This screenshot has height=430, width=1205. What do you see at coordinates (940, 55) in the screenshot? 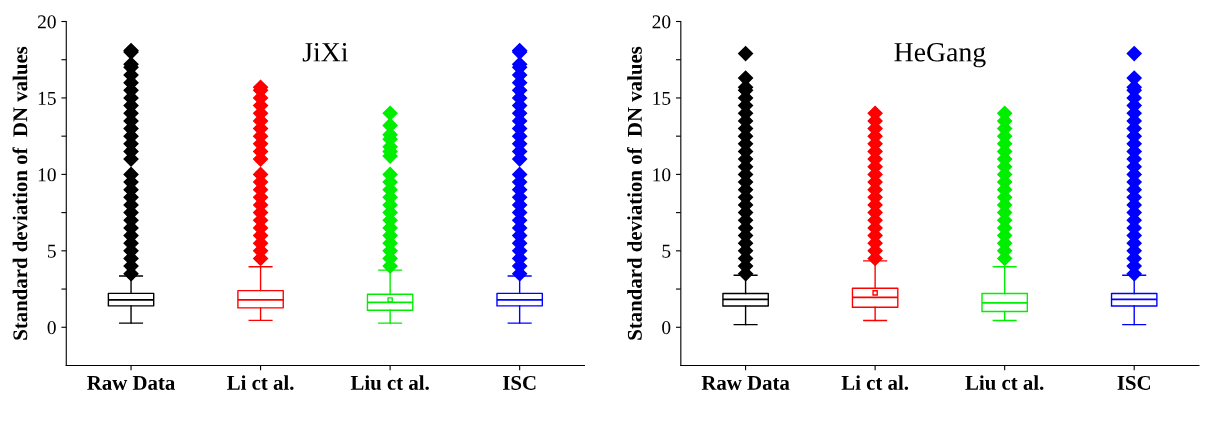
I see `text: HeGang` at bounding box center [940, 55].